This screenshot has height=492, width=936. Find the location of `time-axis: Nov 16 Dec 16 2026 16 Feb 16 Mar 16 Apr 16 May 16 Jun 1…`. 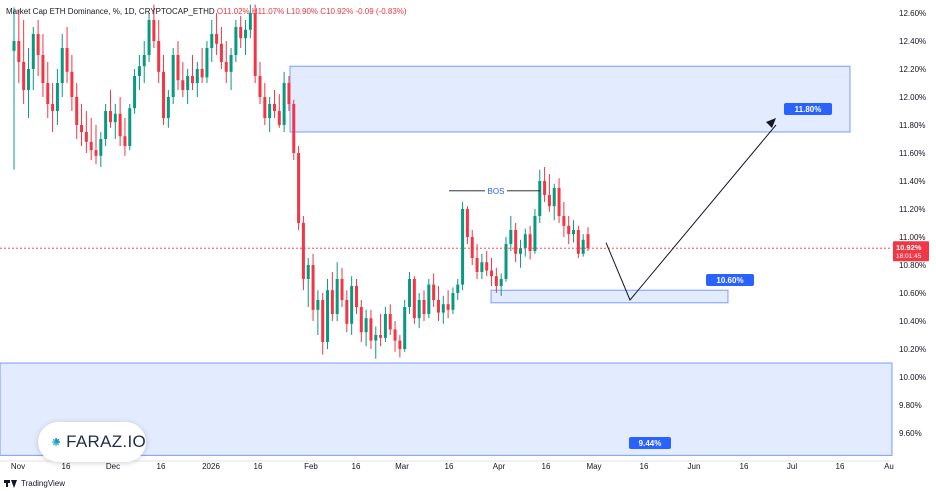

time-axis: Nov 16 Dec 16 2026 16 Feb 16 Mar 16 Apr 16 May 16 Jun 1… is located at coordinates (447, 465).